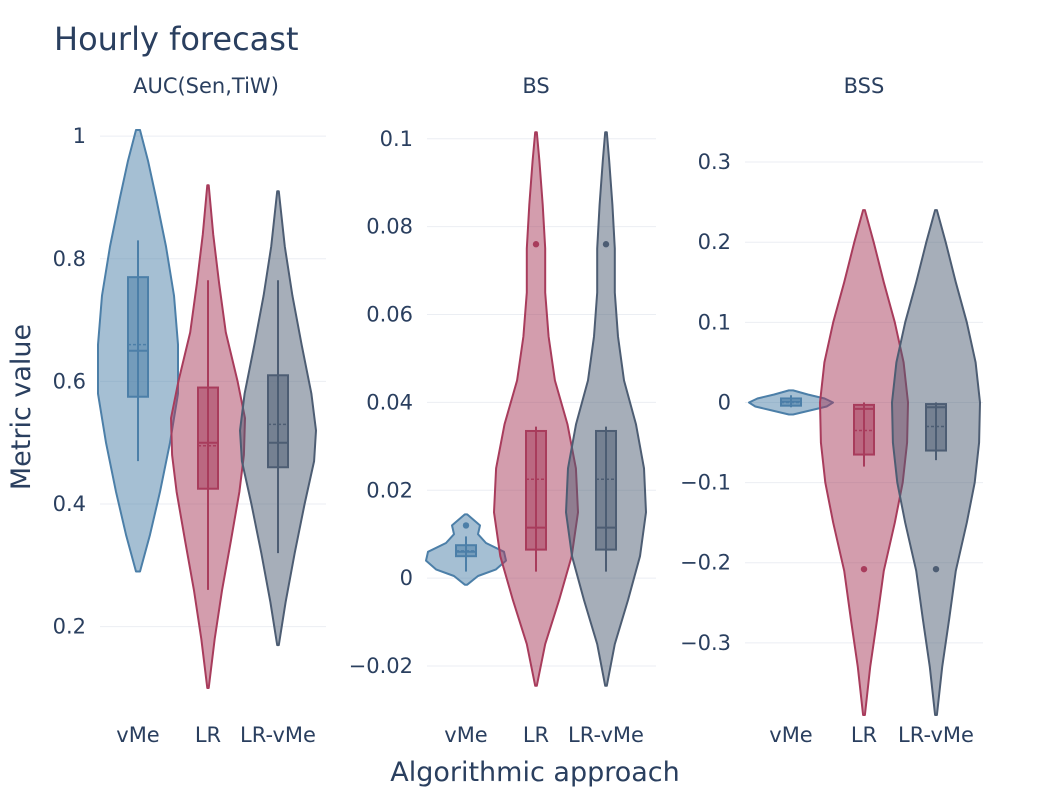  I want to click on x-axis-title: Algorithmic approach, so click(535, 772).